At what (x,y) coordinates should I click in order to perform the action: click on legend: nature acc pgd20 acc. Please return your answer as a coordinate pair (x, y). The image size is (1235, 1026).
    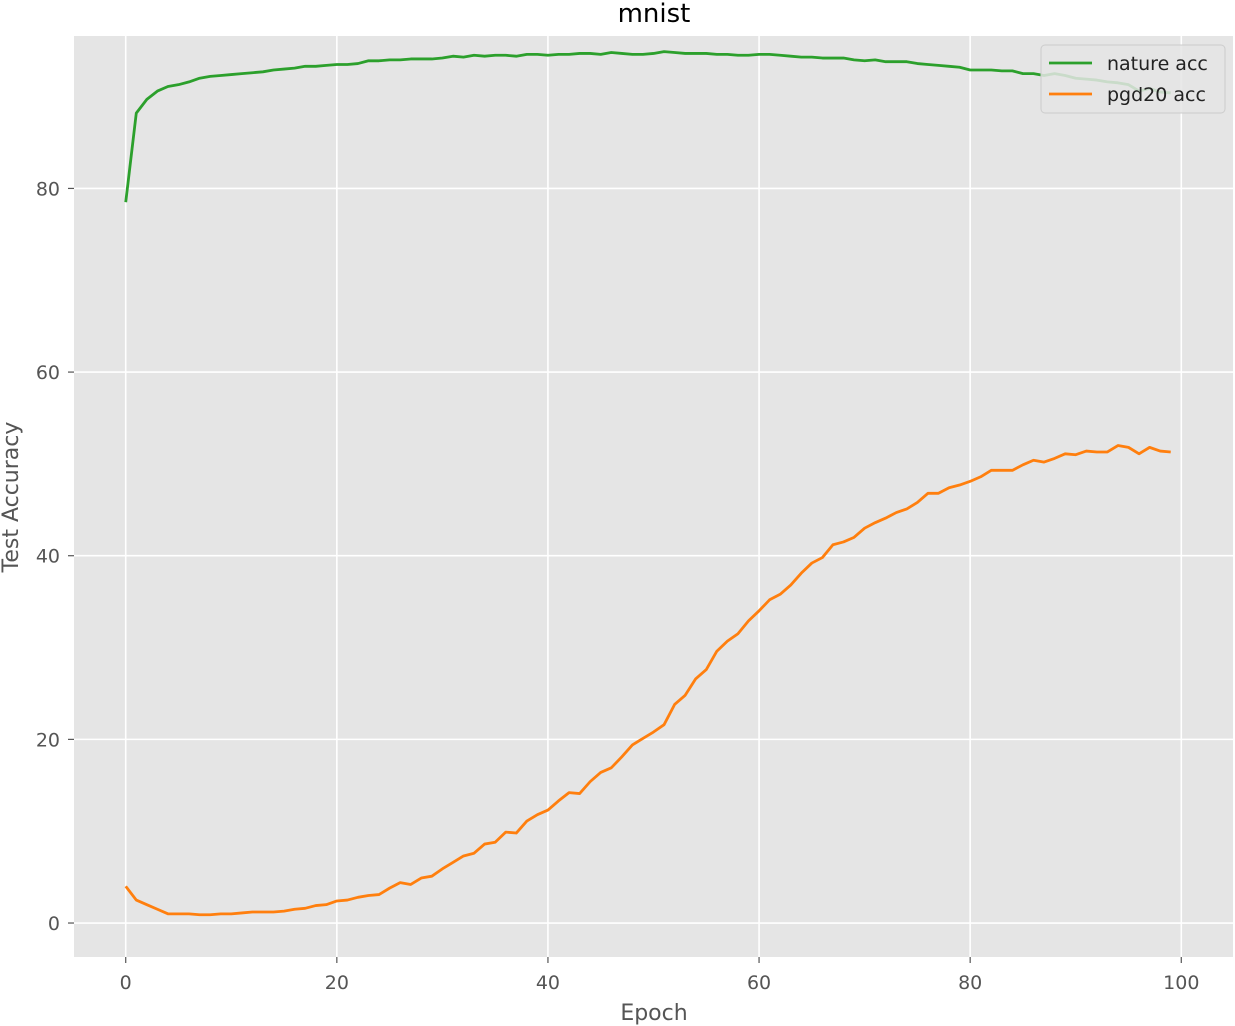
    Looking at the image, I should click on (1133, 79).